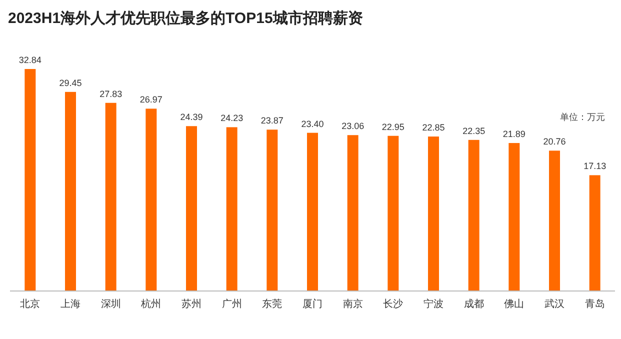 The image size is (621, 339). Describe the element at coordinates (474, 304) in the screenshot. I see `x-tick-label: 成都` at that location.